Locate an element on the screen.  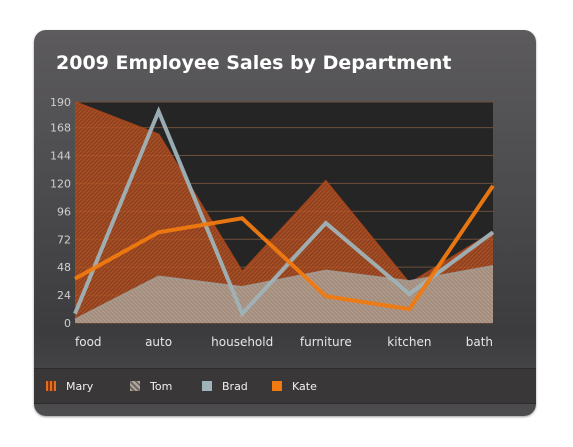
legend-item-mary: Mary is located at coordinates (69, 386).